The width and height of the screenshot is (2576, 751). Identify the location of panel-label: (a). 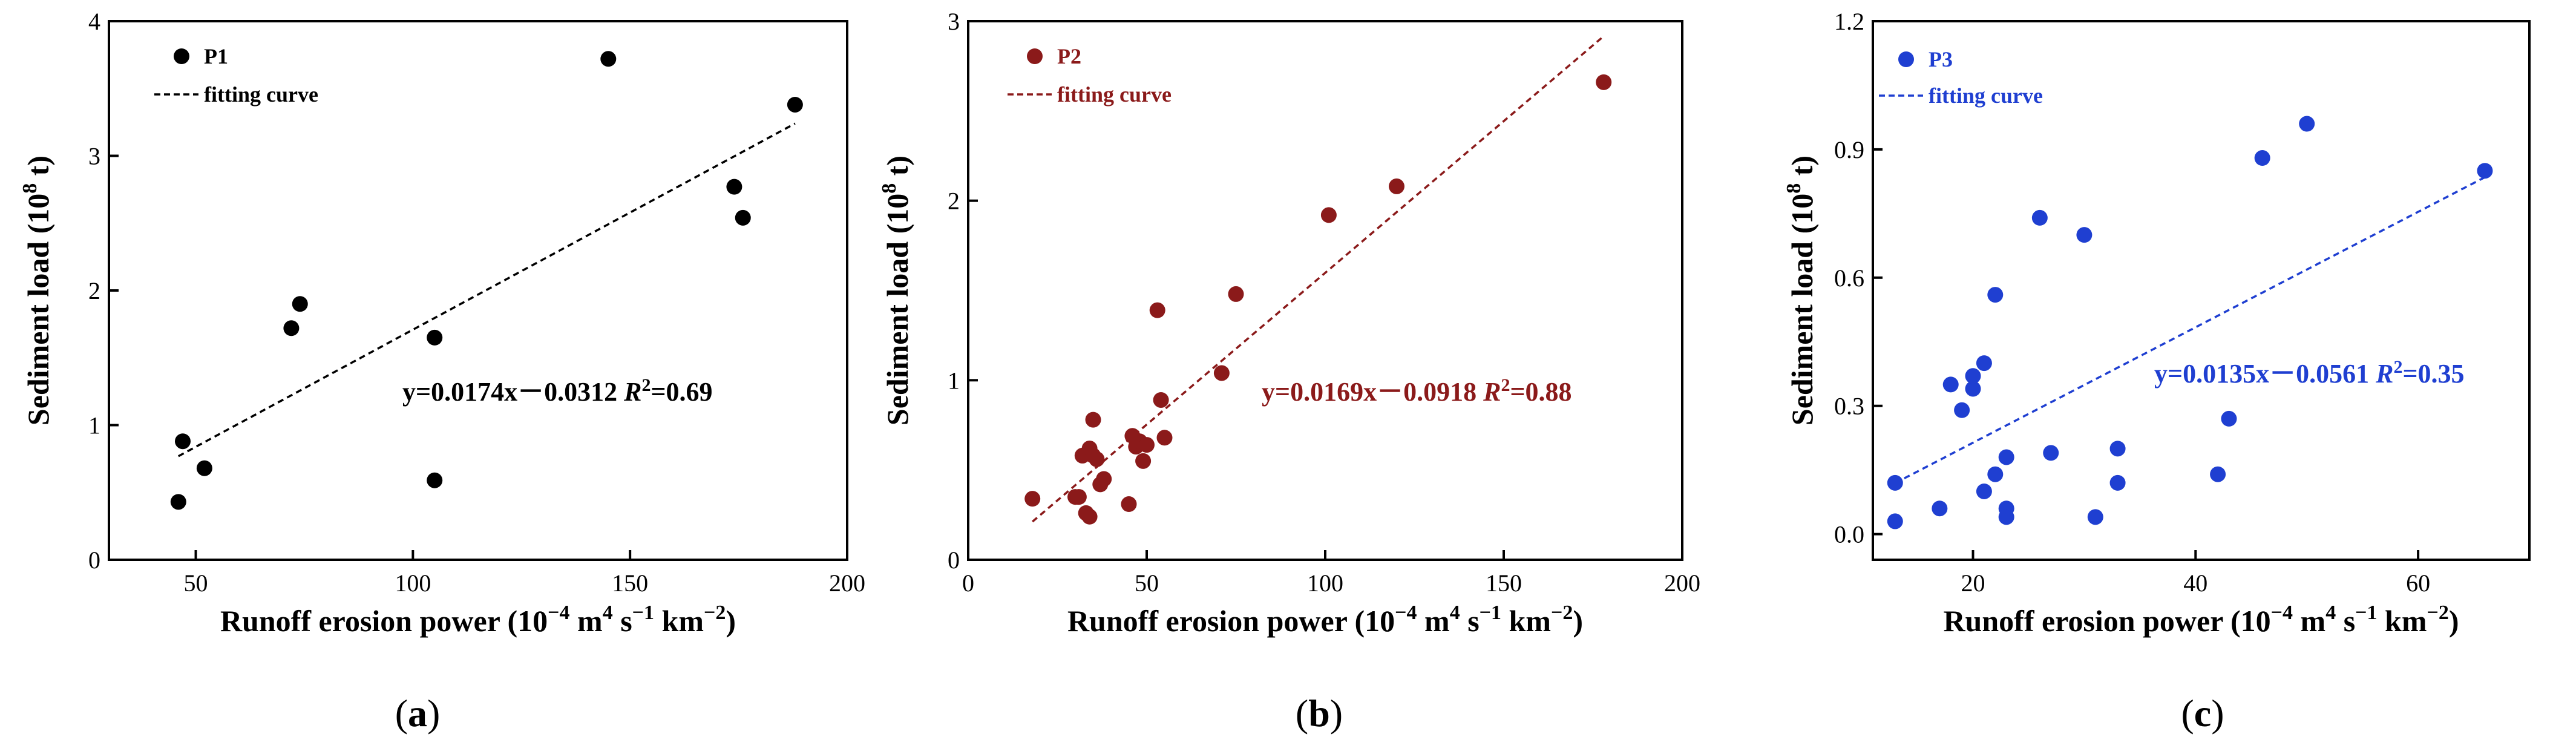
(418, 713).